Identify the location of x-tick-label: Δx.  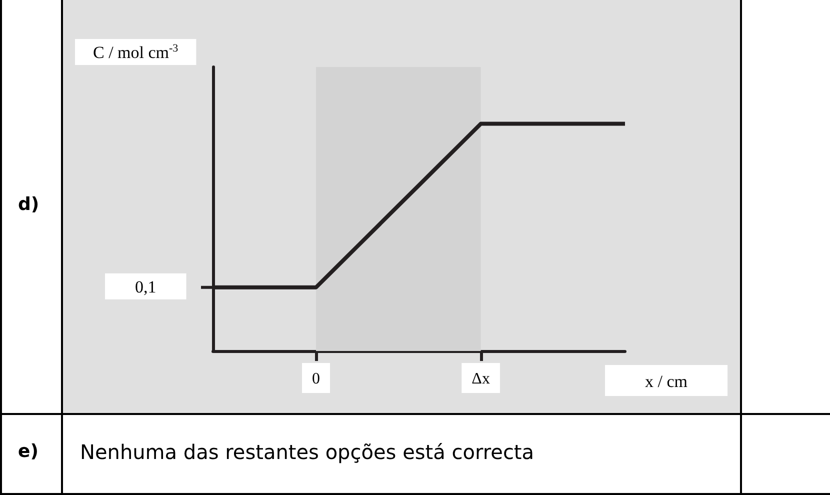
(481, 379).